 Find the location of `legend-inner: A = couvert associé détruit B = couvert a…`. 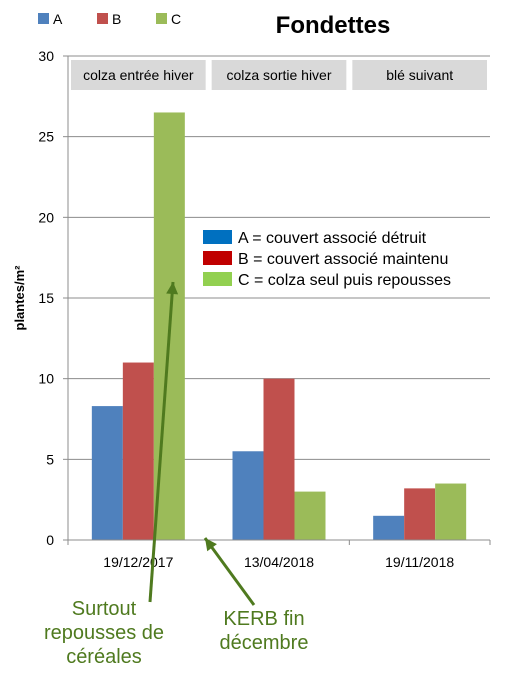

legend-inner: A = couvert associé détruit B = couvert a… is located at coordinates (327, 259).